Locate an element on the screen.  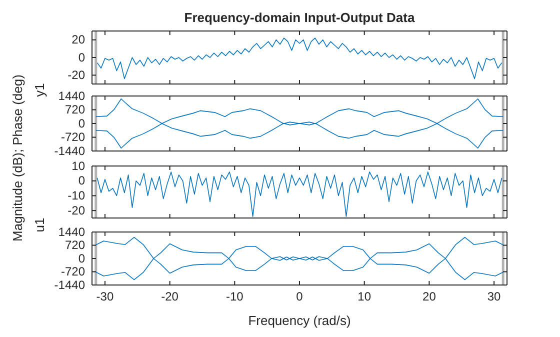
x-tick-label: -10 is located at coordinates (235, 297).